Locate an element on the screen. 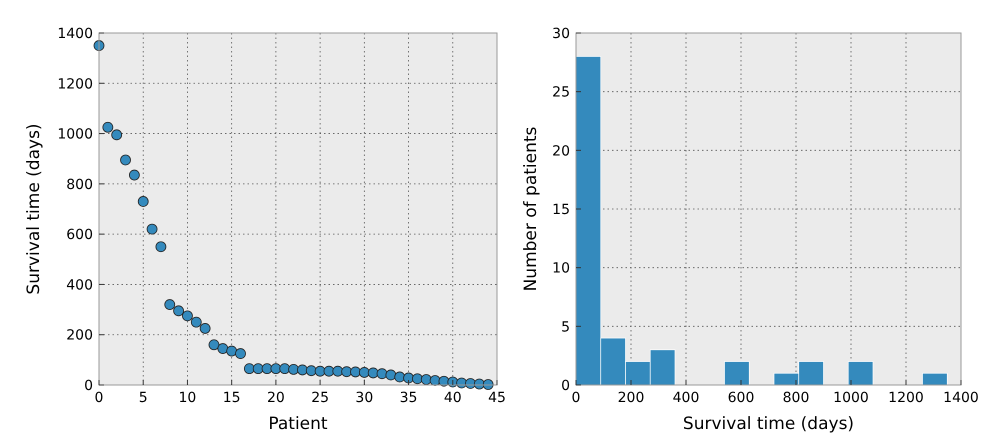 This screenshot has height=434, width=986. y-tick-label: 1000 is located at coordinates (75, 134).